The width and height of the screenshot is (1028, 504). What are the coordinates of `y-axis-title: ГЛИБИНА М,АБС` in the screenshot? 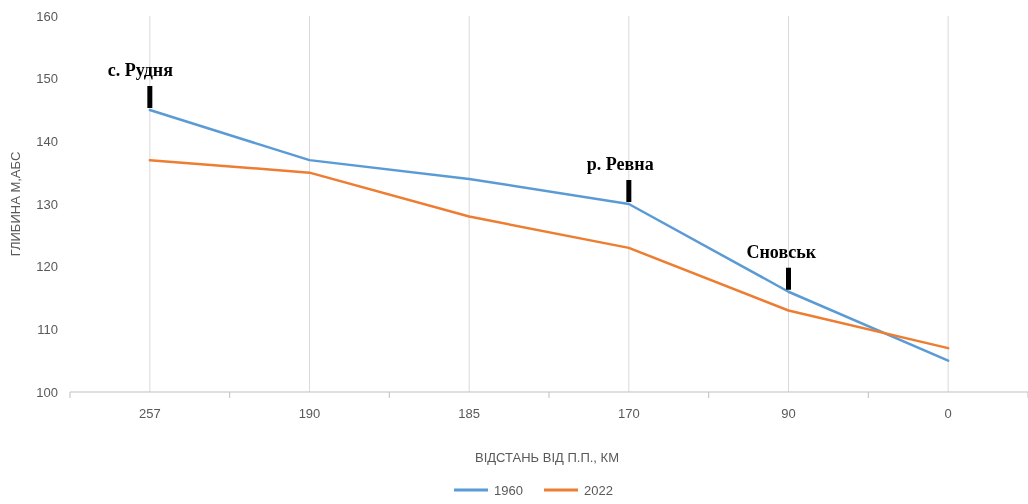 It's located at (15, 204).